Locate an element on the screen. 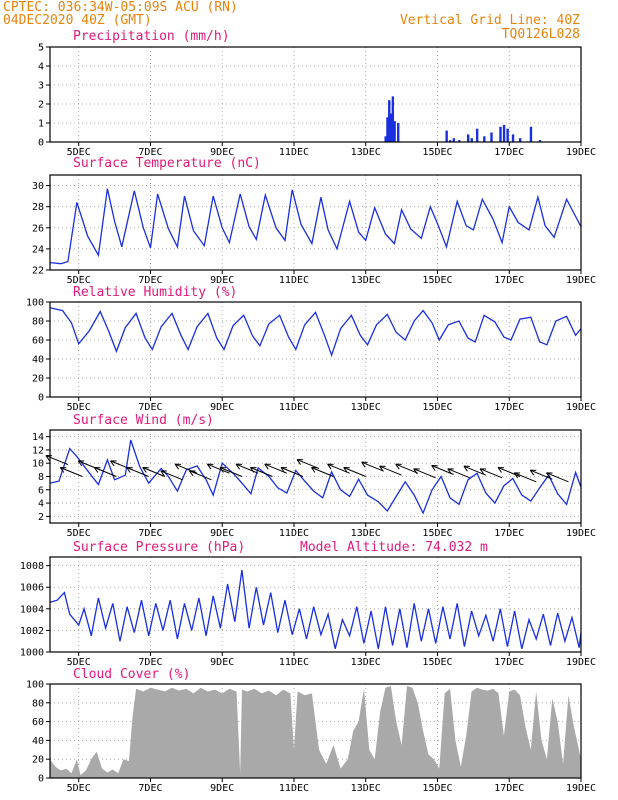 This screenshot has height=800, width=618. cloud-xtick-label: 17DEC is located at coordinates (509, 788).